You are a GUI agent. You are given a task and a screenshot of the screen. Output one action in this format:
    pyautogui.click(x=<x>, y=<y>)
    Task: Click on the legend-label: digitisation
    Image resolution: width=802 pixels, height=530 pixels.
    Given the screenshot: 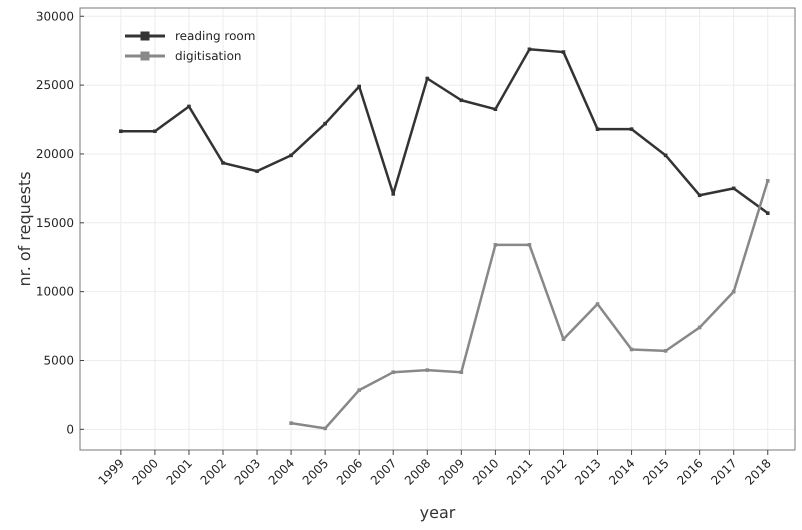 What is the action you would take?
    pyautogui.click(x=208, y=56)
    